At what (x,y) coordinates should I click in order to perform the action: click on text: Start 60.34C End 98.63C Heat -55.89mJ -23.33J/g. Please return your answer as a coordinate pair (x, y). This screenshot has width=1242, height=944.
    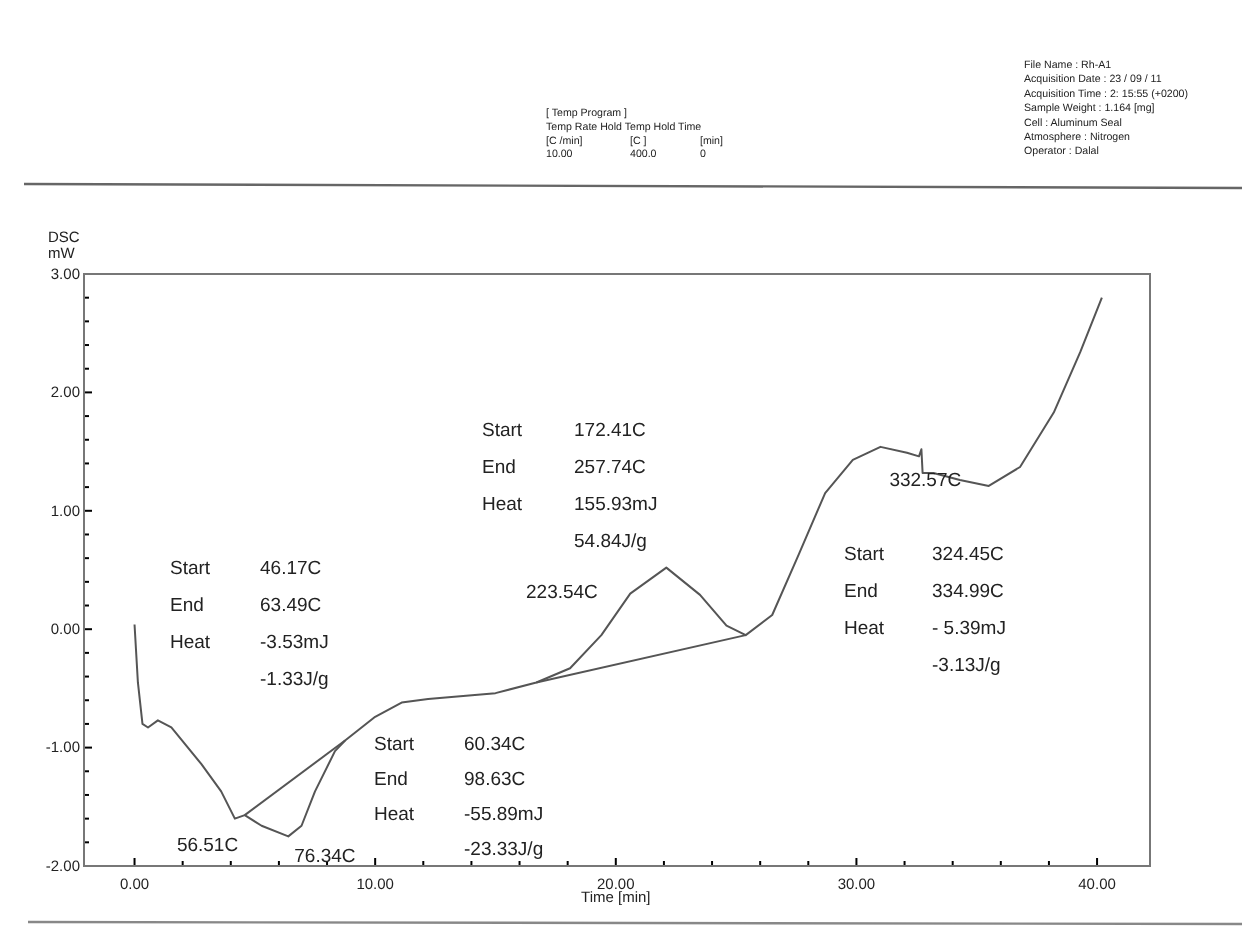
    Looking at the image, I should click on (459, 797).